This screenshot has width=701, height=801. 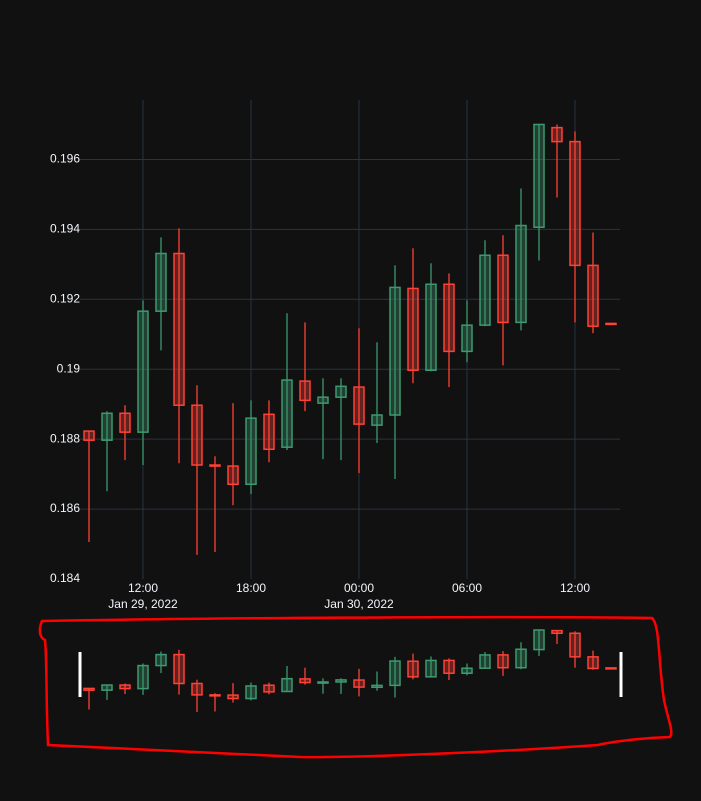 What do you see at coordinates (65, 159) in the screenshot?
I see `y-tick-label: 0.196` at bounding box center [65, 159].